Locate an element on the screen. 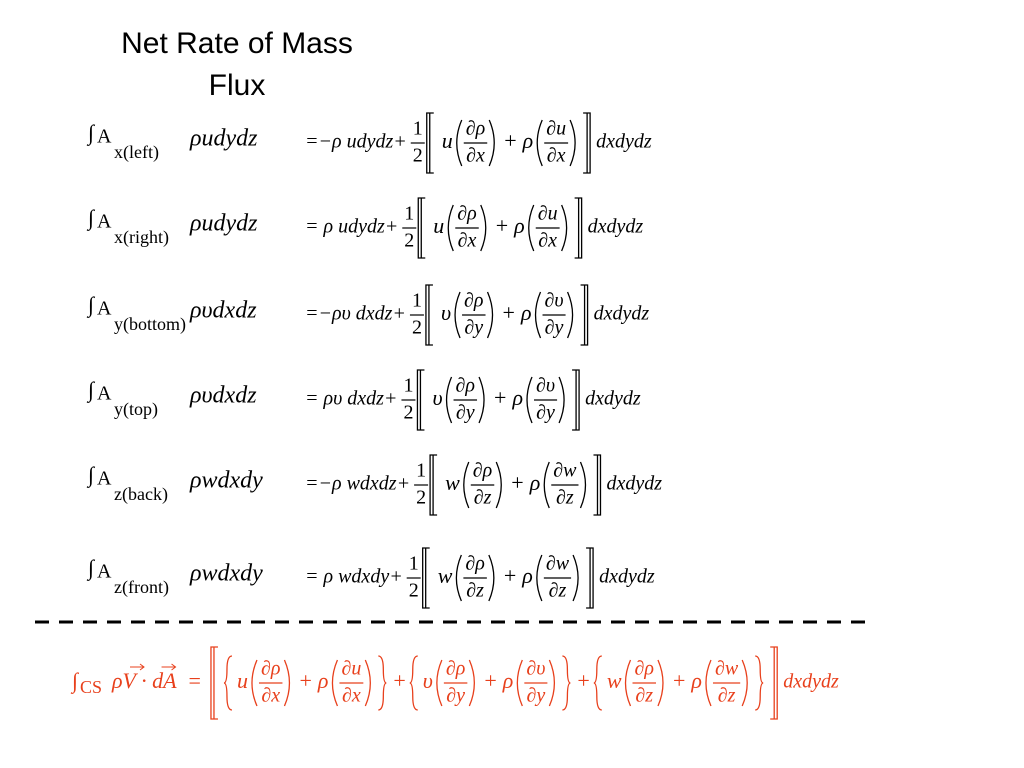 The height and width of the screenshot is (768, 1024). math-text: = is located at coordinates (195, 680).